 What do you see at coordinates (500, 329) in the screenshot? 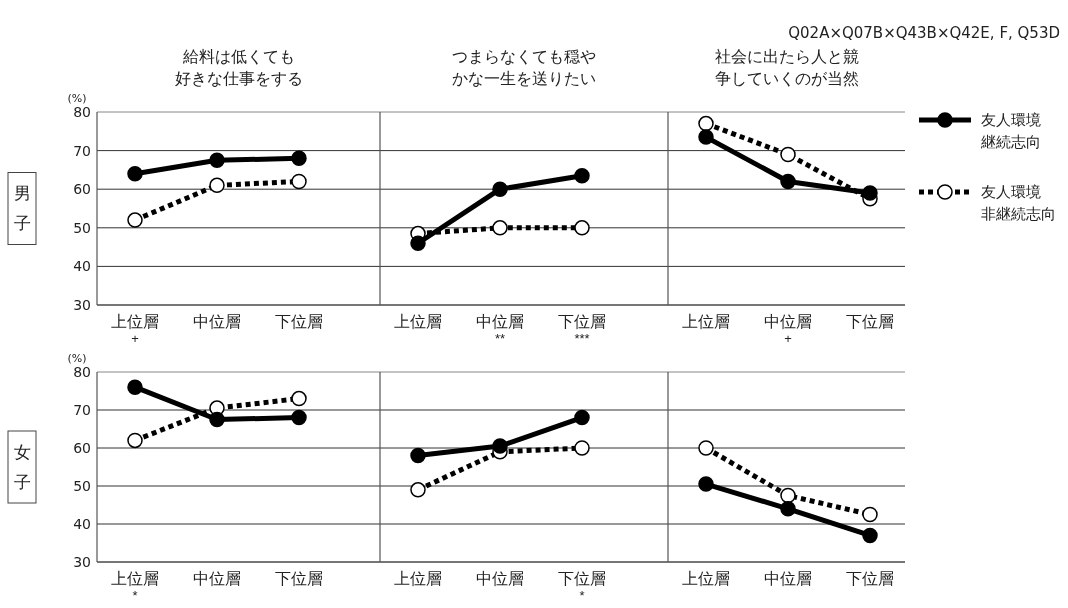
I see `x-tick-label: 中位層**` at bounding box center [500, 329].